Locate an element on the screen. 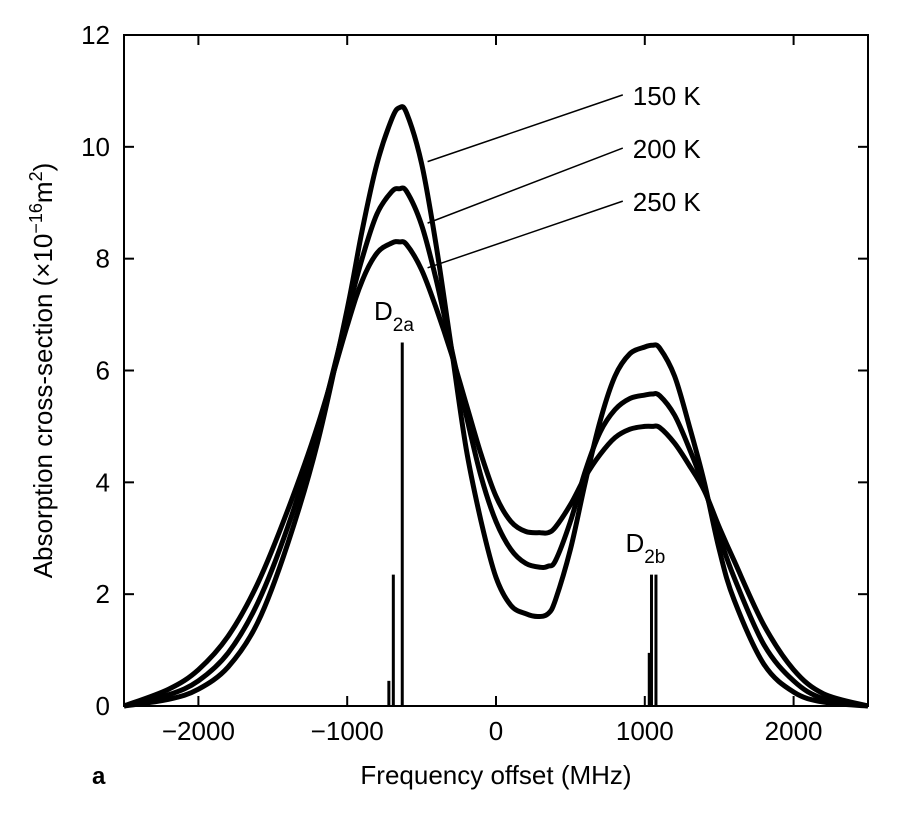 The height and width of the screenshot is (822, 900). series-annotations: 150 K 200 K 250 K is located at coordinates (667, 149).